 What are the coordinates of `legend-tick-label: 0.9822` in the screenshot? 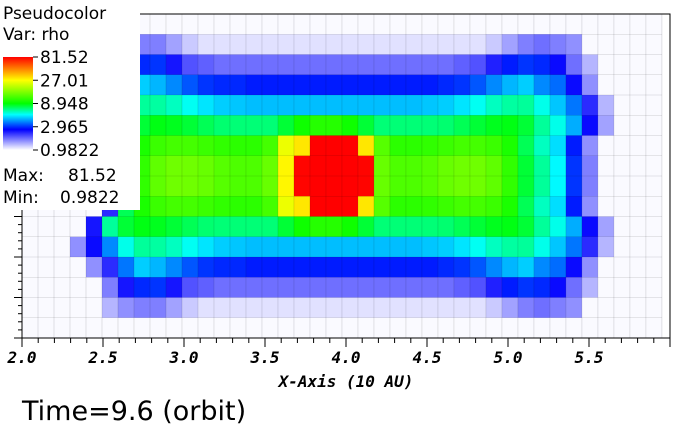 It's located at (69, 151).